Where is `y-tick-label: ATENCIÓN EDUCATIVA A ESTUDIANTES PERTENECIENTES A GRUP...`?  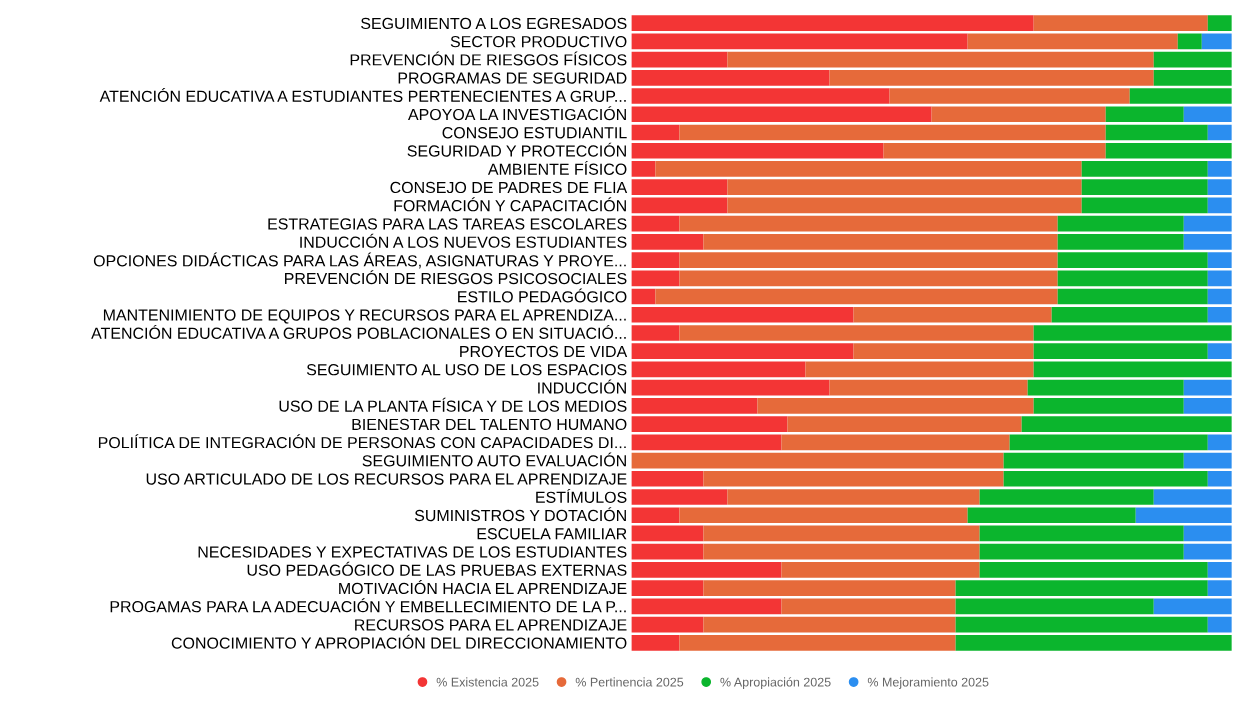 y-tick-label: ATENCIÓN EDUCATIVA A ESTUDIANTES PERTENECIENTES A GRUP... is located at coordinates (362, 94).